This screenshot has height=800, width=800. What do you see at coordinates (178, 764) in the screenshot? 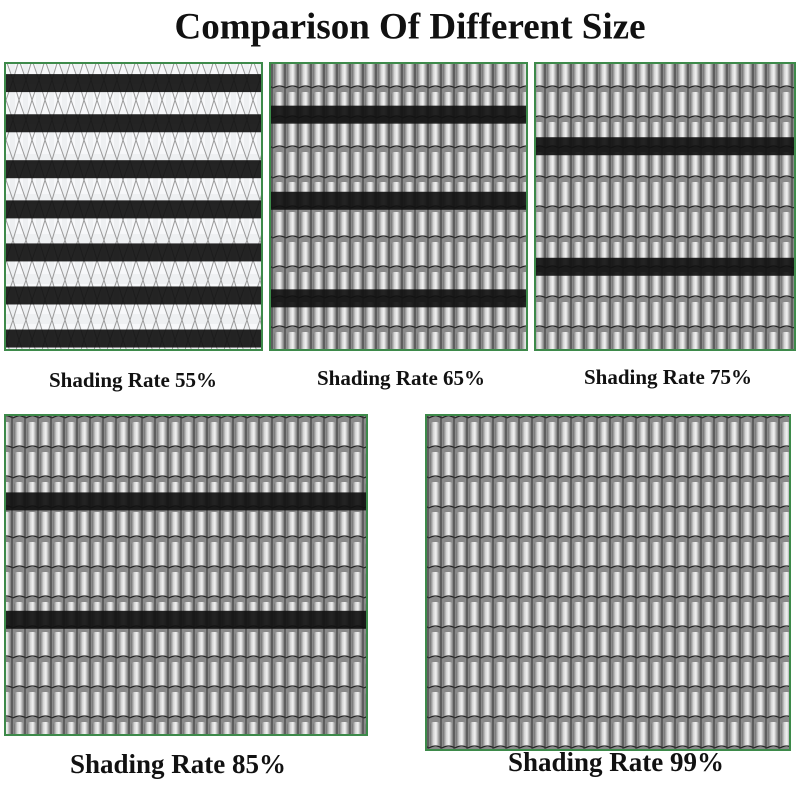
I see `panel-label: Shading Rate 85%` at bounding box center [178, 764].